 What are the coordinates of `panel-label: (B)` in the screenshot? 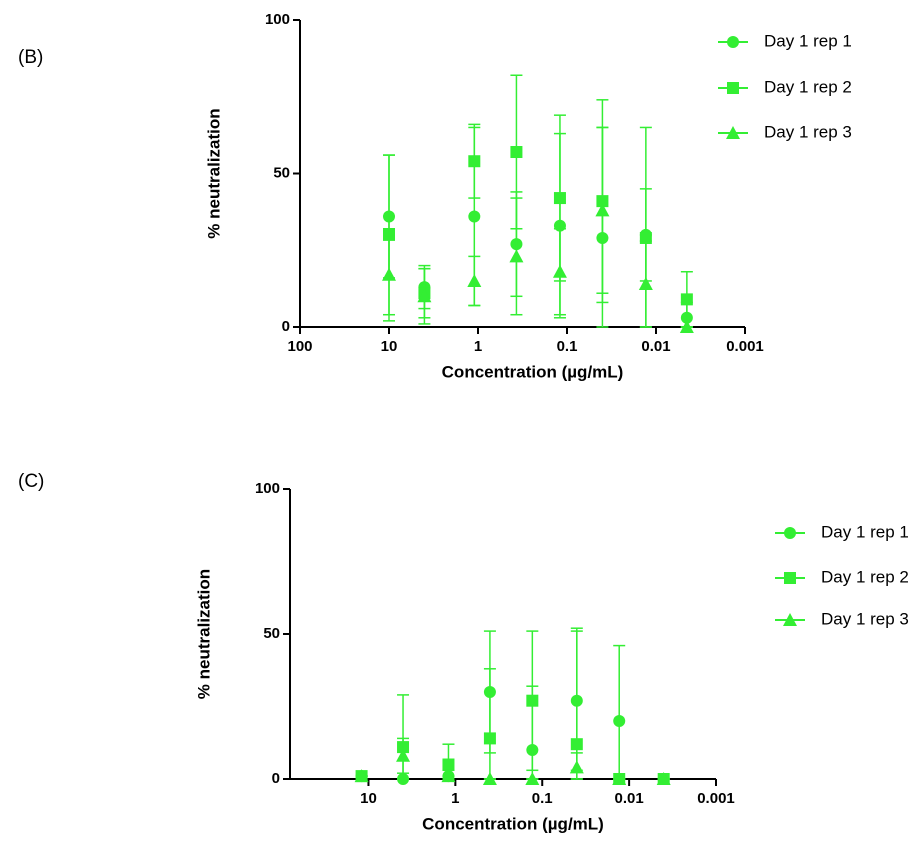 It's located at (30, 57).